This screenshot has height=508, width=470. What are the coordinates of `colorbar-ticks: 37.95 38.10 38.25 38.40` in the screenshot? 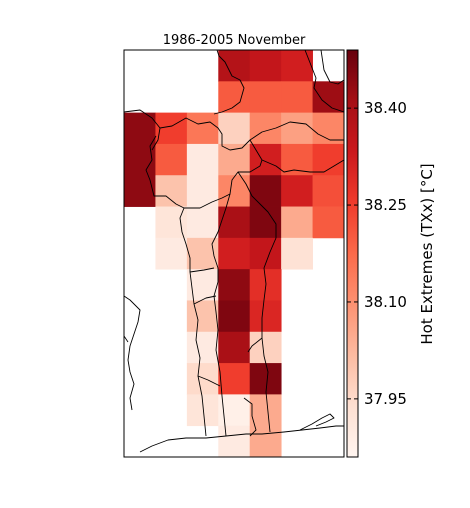 It's located at (377, 253).